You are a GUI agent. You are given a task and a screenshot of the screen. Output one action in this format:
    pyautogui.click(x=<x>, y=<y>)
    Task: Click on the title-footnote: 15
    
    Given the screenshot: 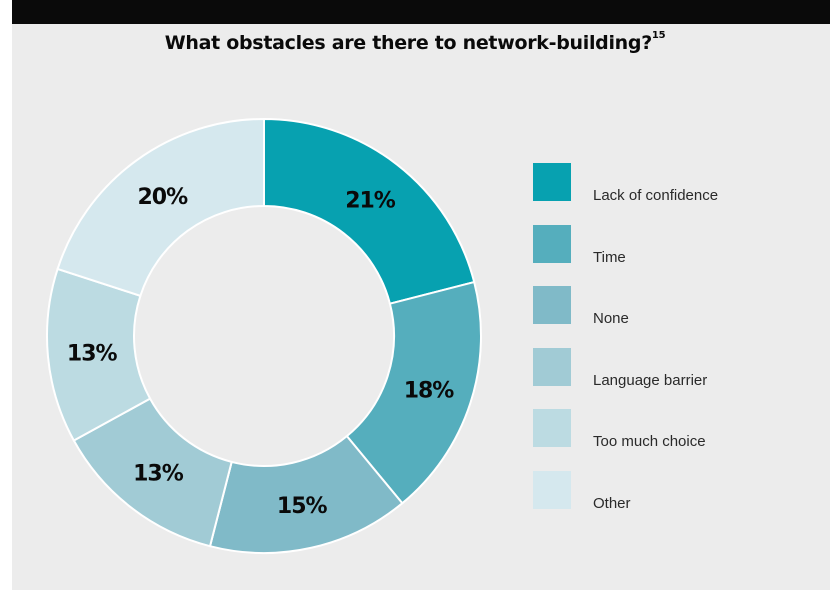 What is the action you would take?
    pyautogui.click(x=658, y=35)
    